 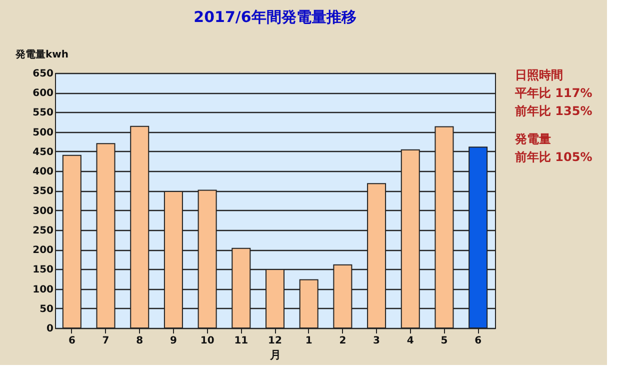 I want to click on x-tick-label: 10, so click(x=207, y=341).